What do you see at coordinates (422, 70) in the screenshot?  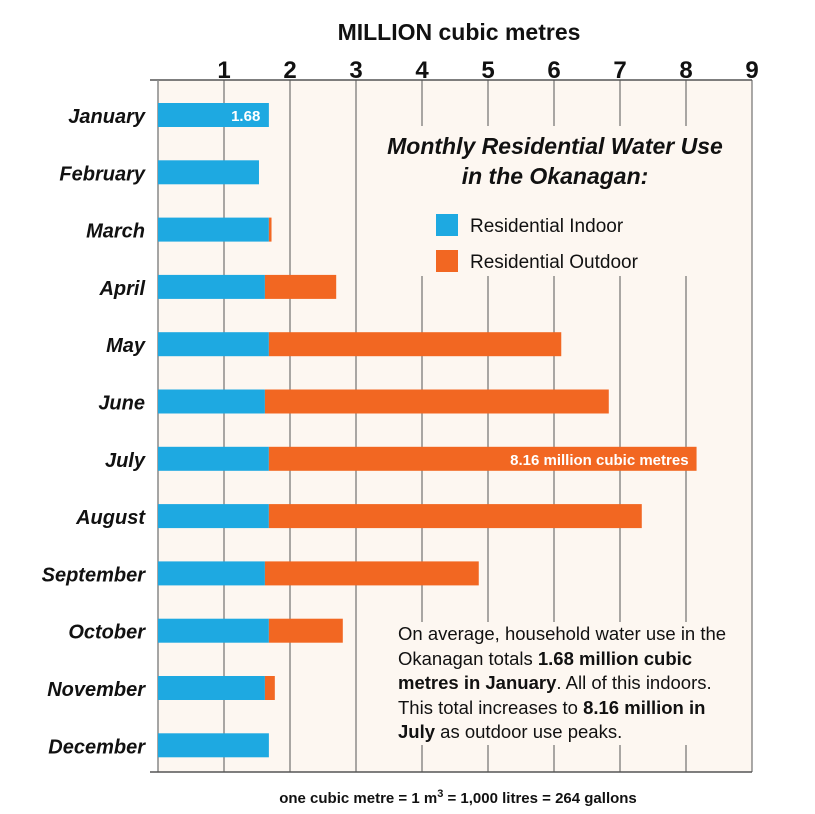 I see `x-tick-label: 4` at bounding box center [422, 70].